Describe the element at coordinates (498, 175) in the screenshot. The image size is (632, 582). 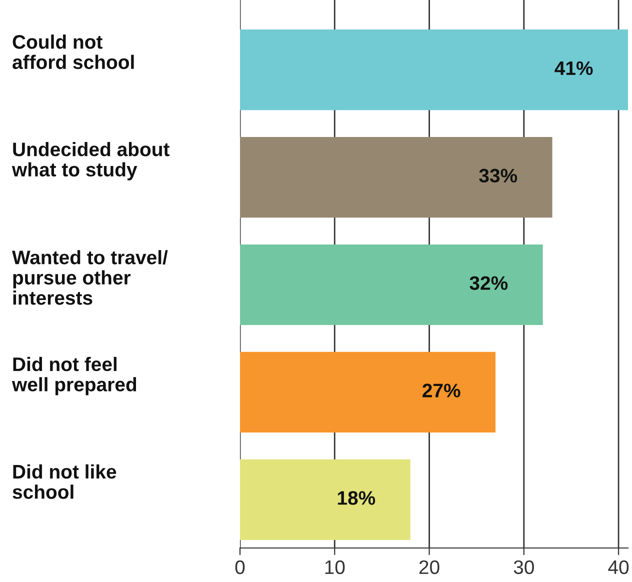
I see `data-label: 33%` at that location.